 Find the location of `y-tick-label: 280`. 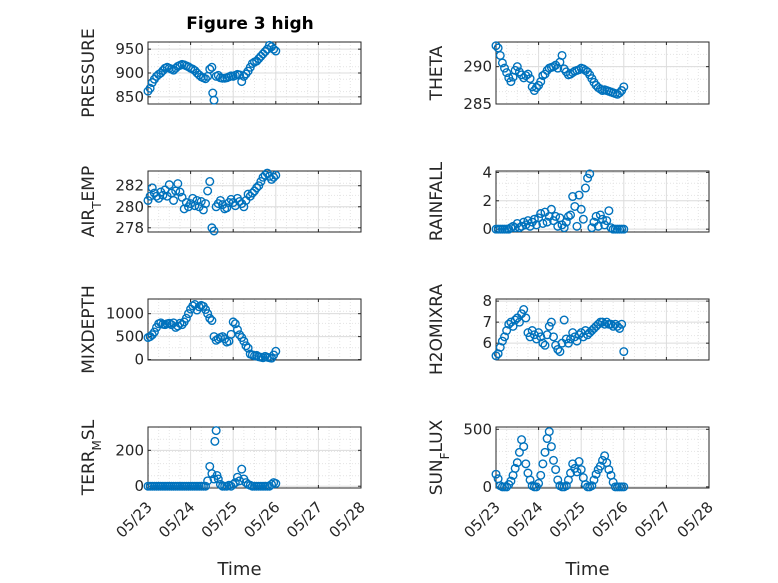

y-tick-label: 280 is located at coordinates (129, 207).